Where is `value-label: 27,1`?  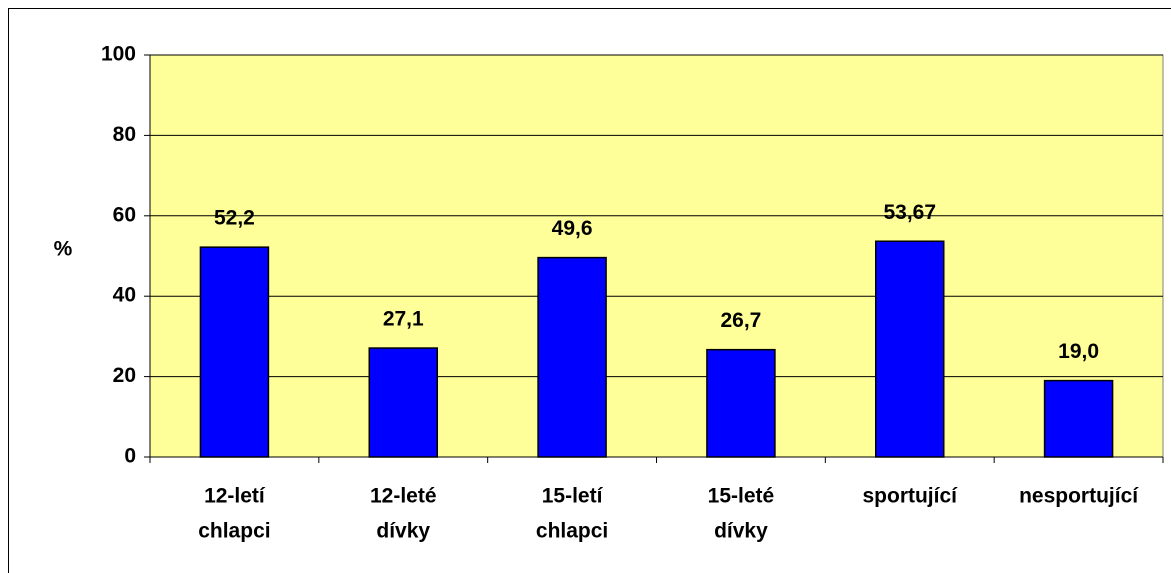
value-label: 27,1 is located at coordinates (403, 319).